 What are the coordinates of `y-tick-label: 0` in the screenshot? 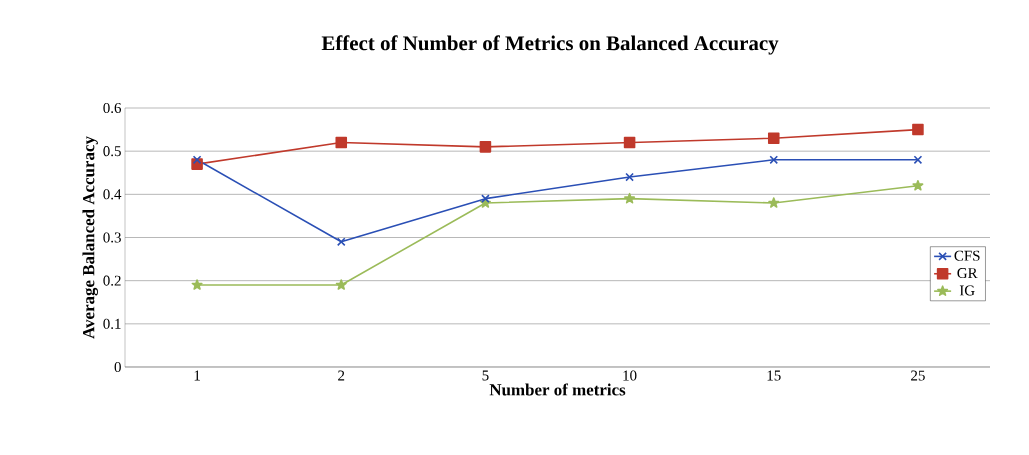 It's located at (117, 367).